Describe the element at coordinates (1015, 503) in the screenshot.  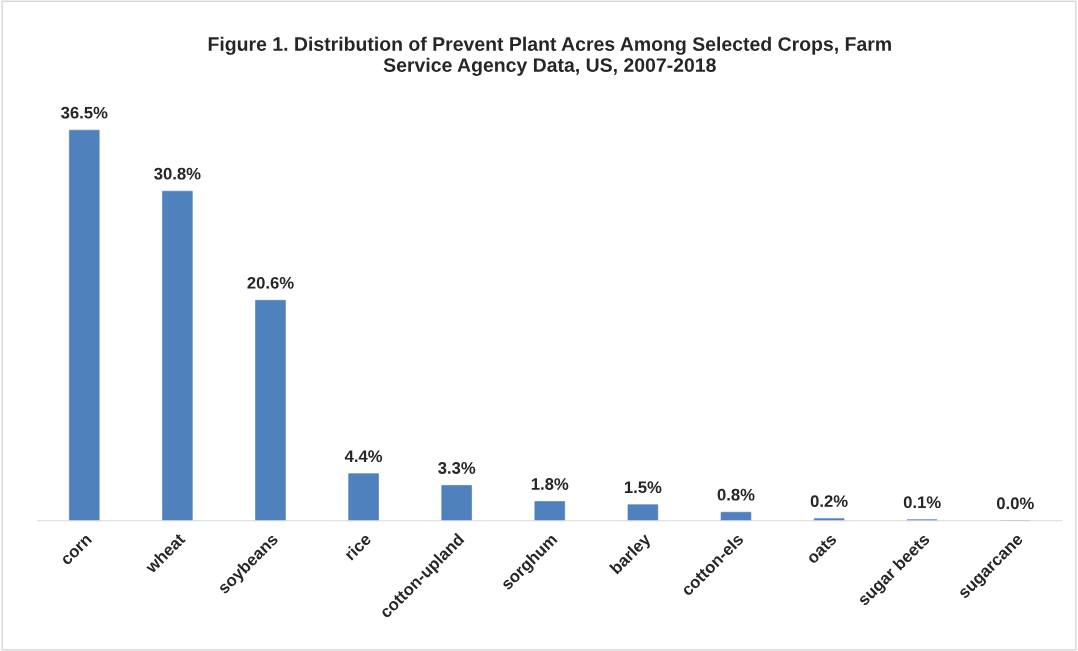
I see `data-label: 0.0%` at that location.